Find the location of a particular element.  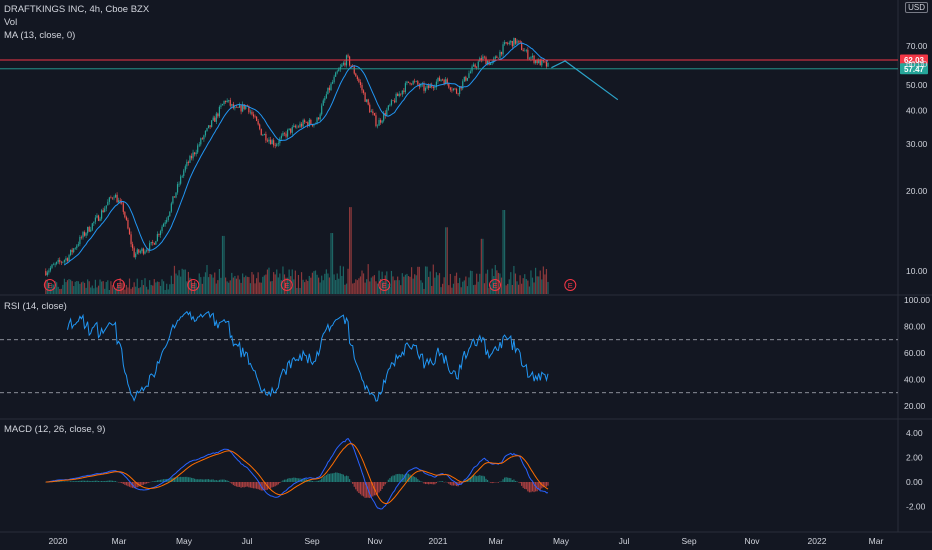

price-tick-label: 30.00 is located at coordinates (917, 144).